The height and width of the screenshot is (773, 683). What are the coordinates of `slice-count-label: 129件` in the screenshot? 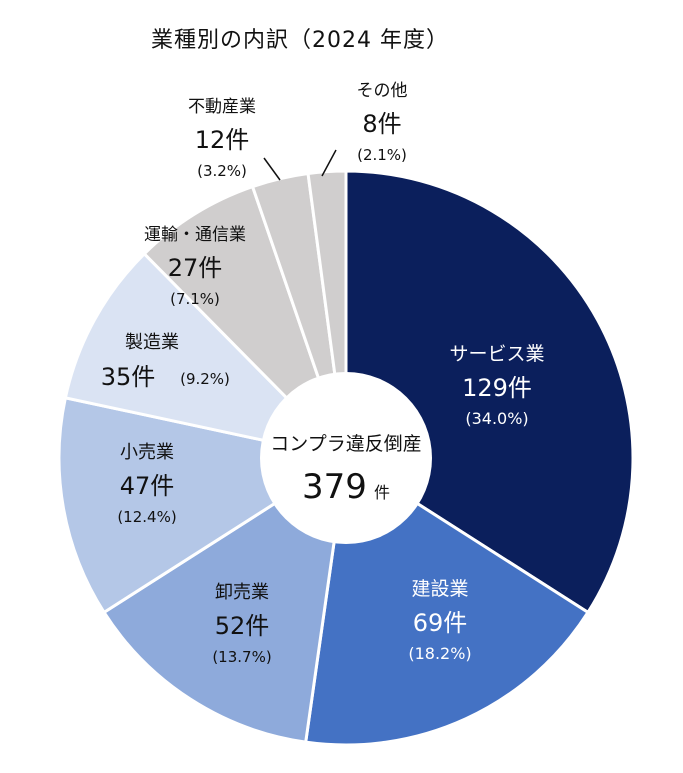 It's located at (497, 388).